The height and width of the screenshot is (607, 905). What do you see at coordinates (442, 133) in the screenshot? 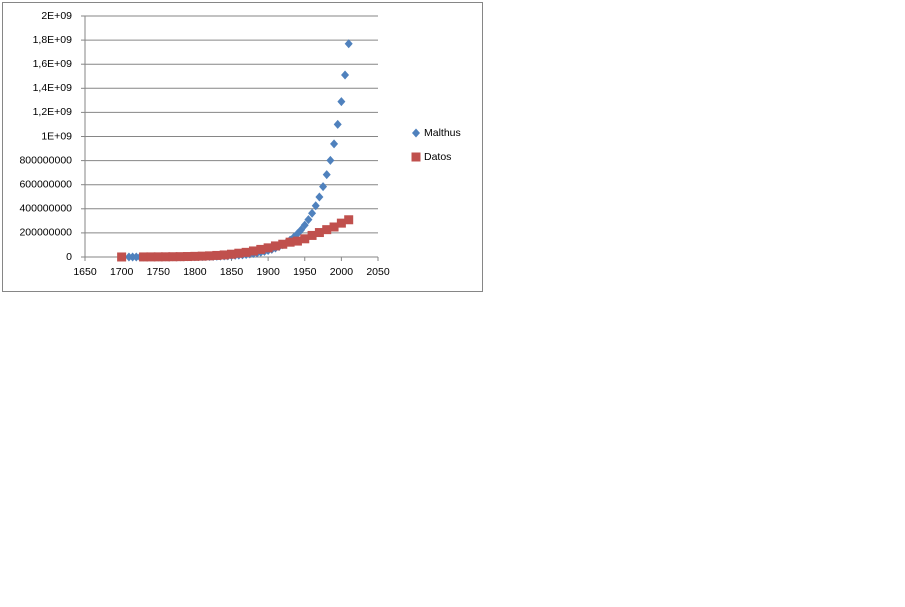
I see `legend-label: Malthus` at bounding box center [442, 133].